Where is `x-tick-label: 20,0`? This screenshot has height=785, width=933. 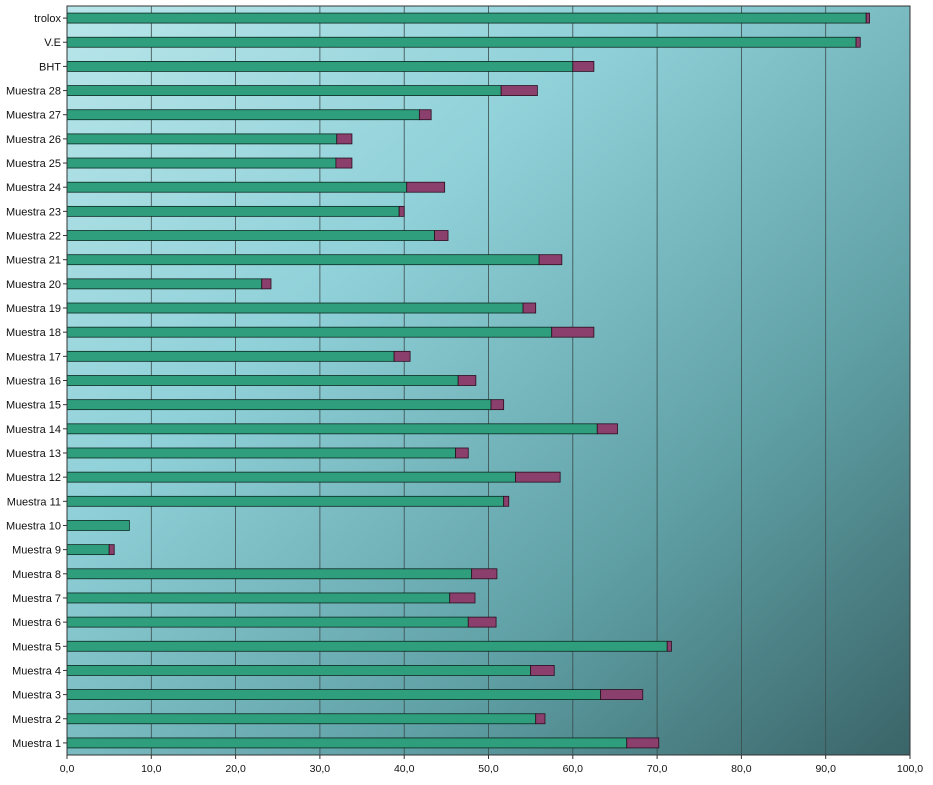 x-tick-label: 20,0 is located at coordinates (235, 769).